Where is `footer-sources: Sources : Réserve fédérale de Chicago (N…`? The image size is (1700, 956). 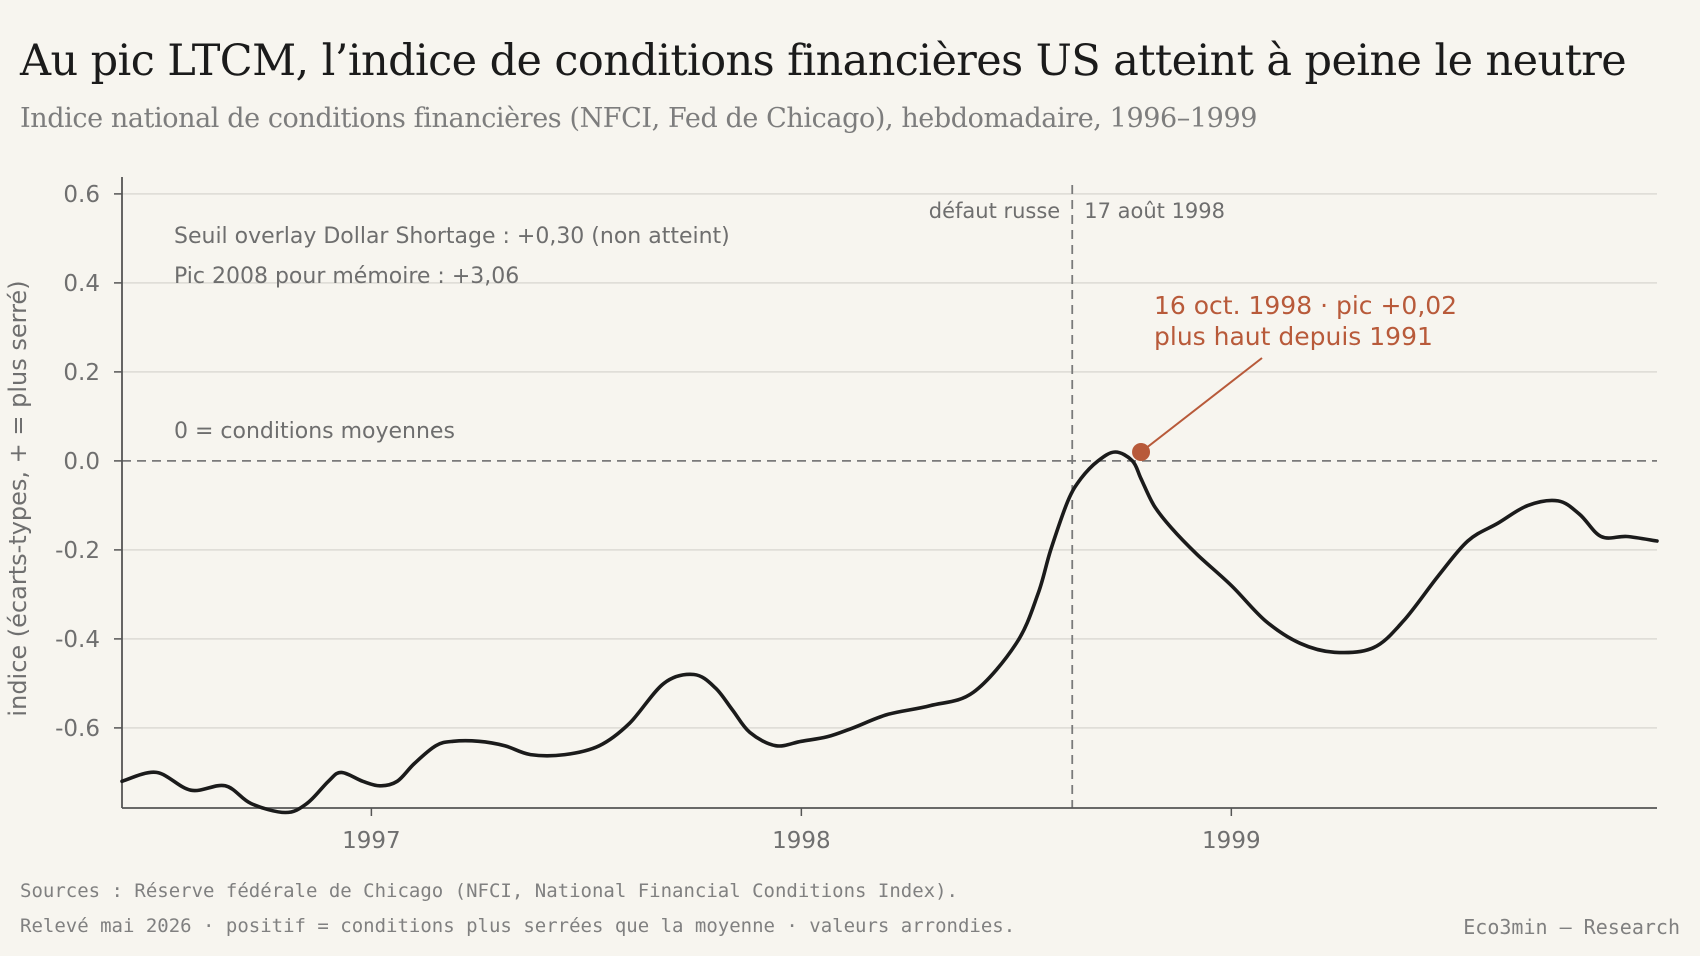 footer-sources: Sources : Réserve fédérale de Chicago (N… is located at coordinates (489, 891).